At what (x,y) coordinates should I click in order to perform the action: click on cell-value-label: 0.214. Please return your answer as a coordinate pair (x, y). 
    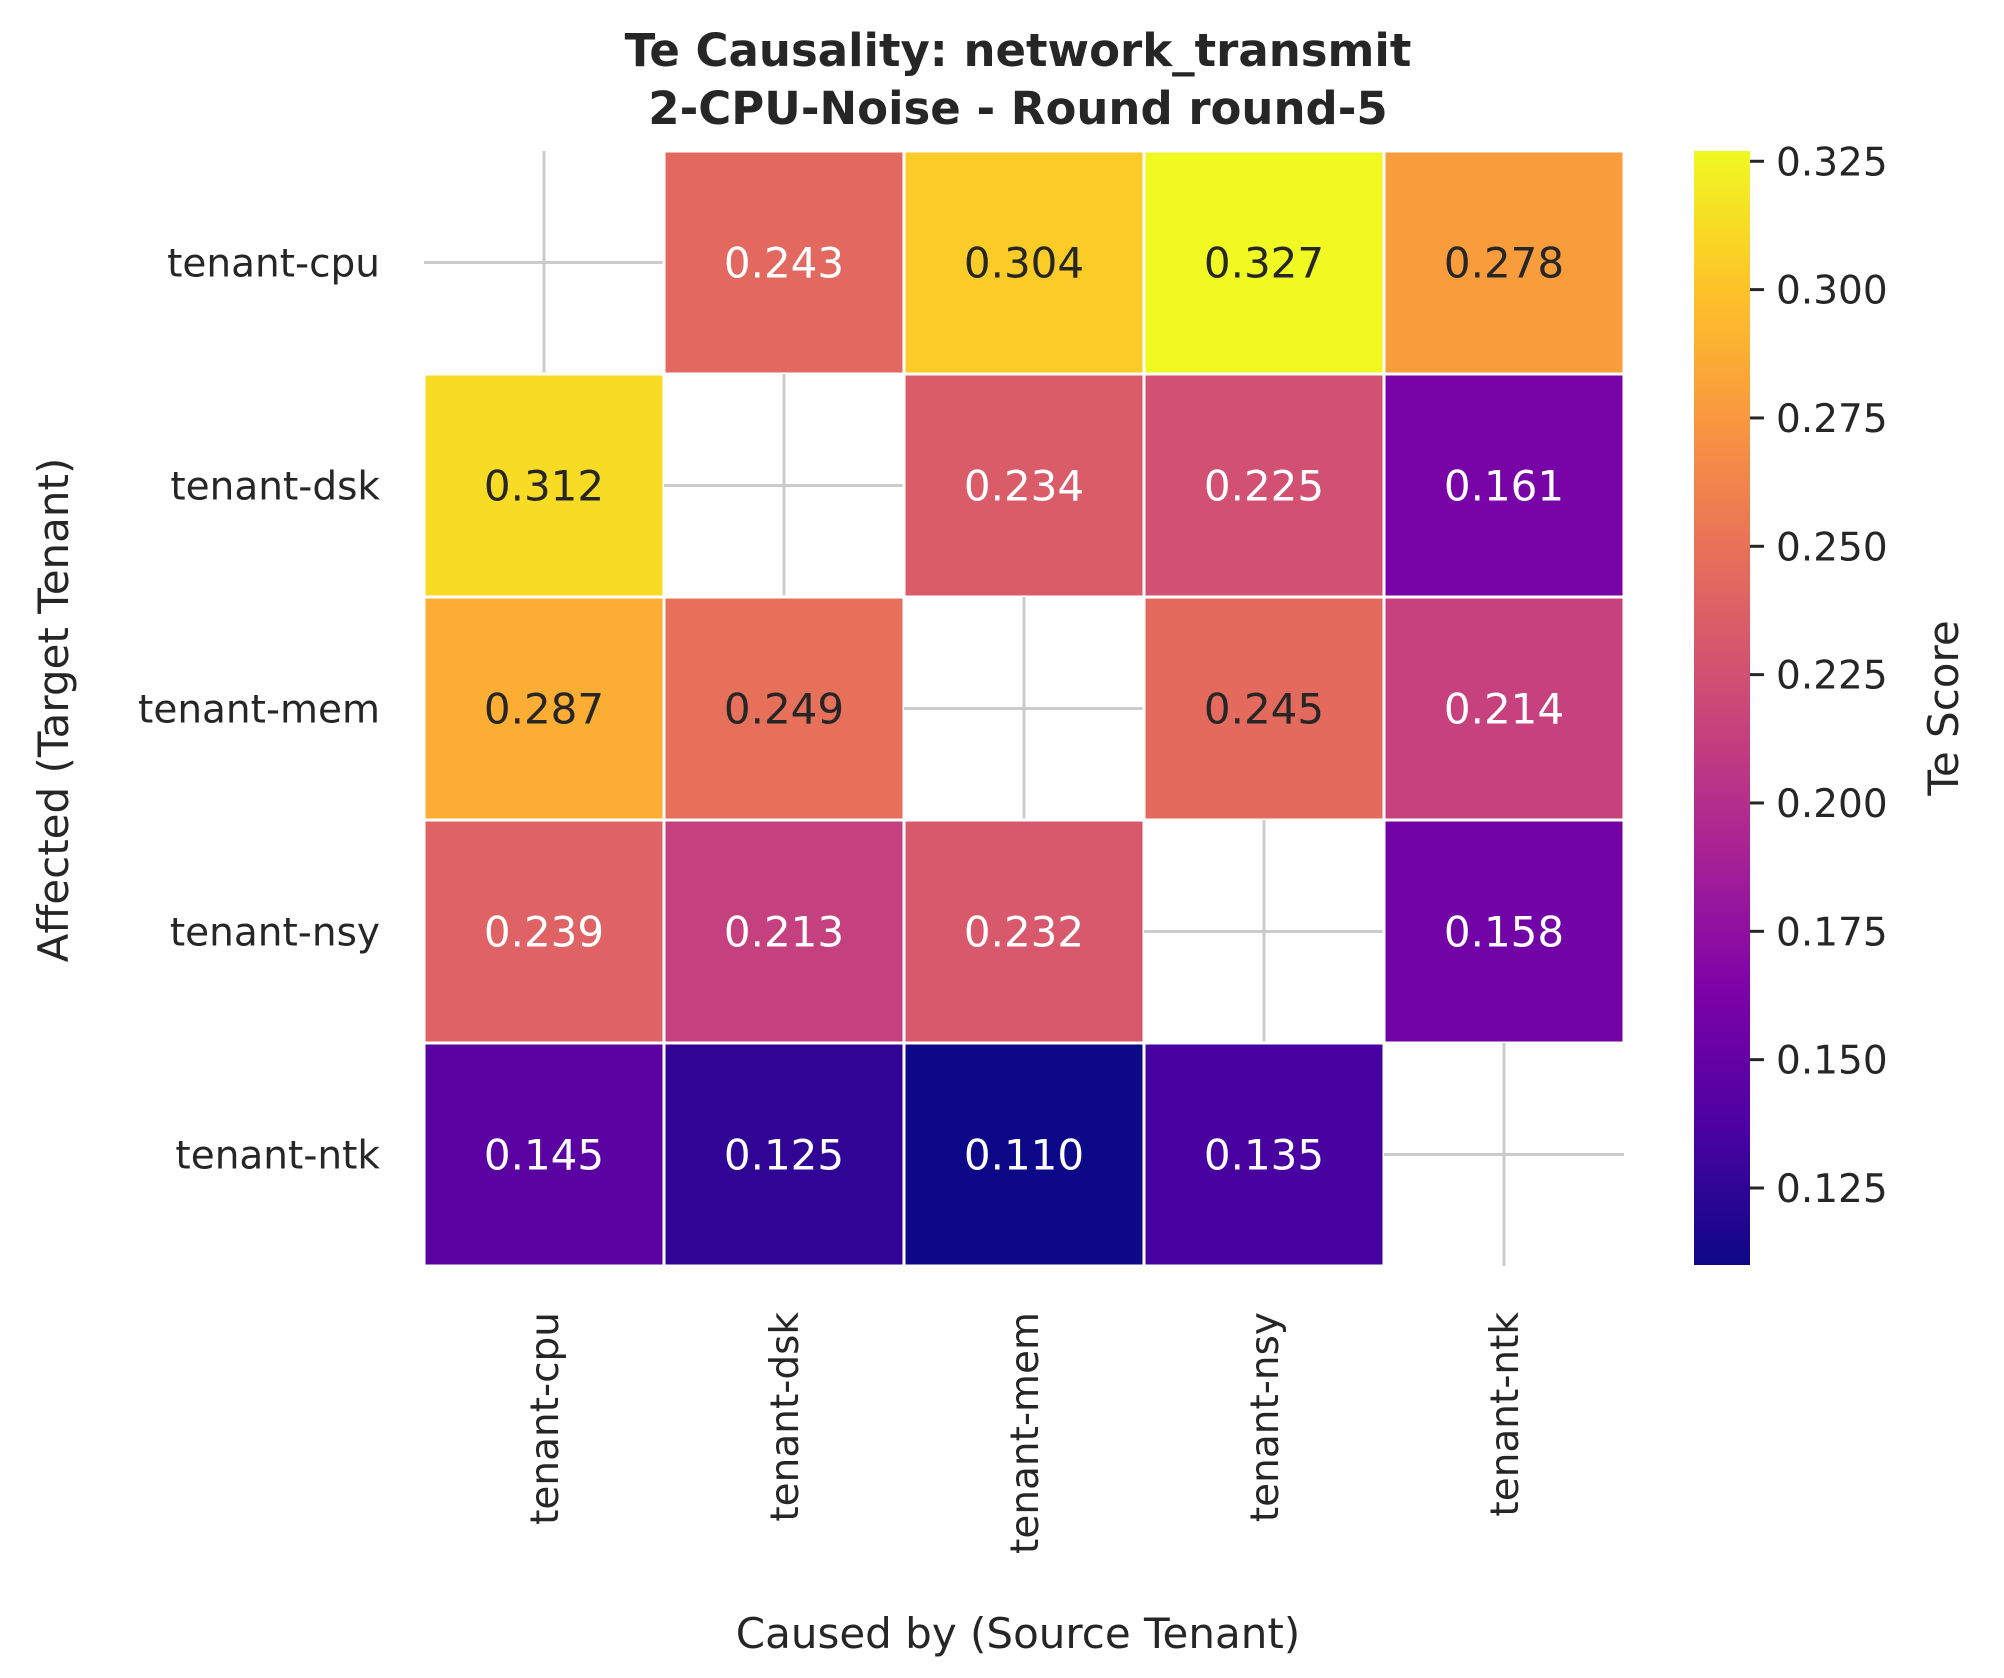
    Looking at the image, I should click on (1504, 709).